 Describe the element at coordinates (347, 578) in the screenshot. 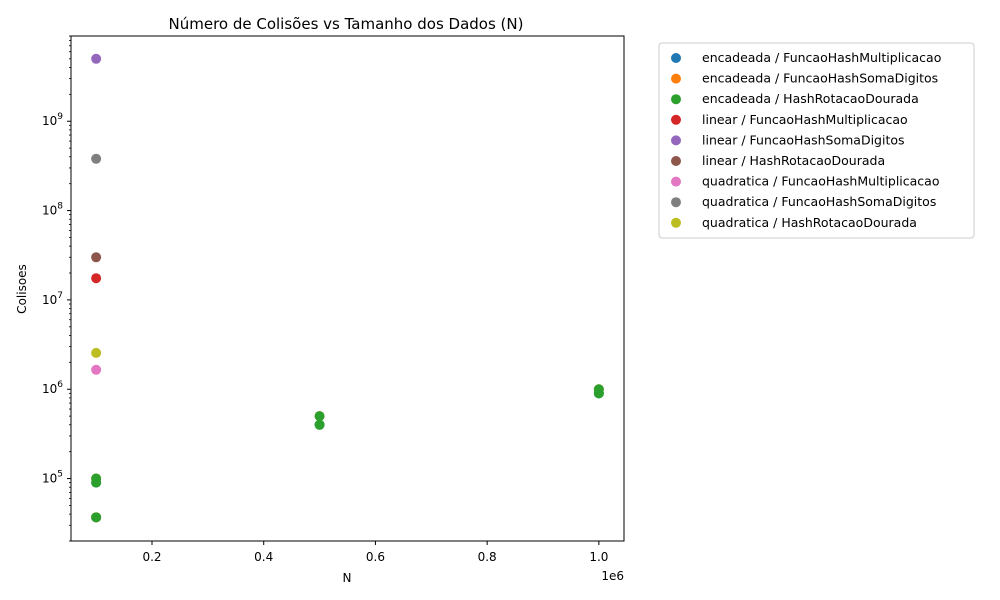

I see `x-axis-label: N` at that location.